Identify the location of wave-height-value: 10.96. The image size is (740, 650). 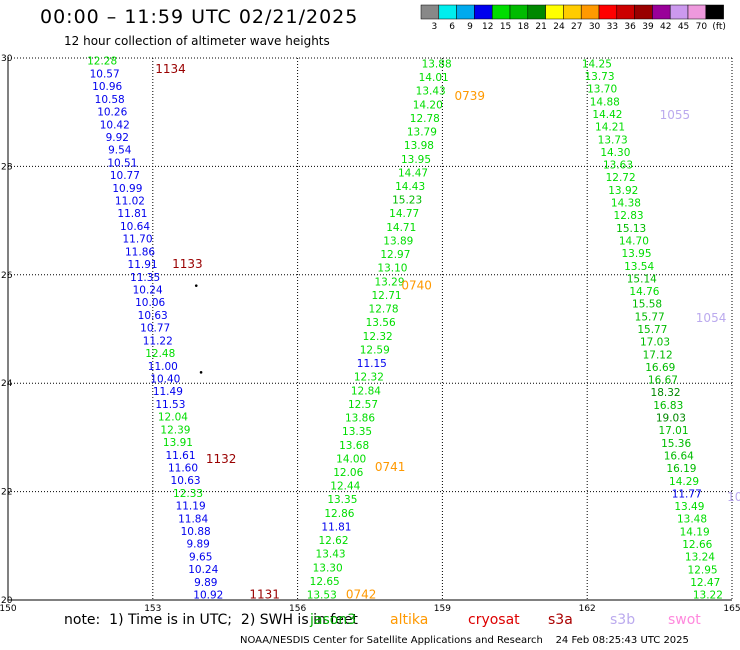
(107, 87).